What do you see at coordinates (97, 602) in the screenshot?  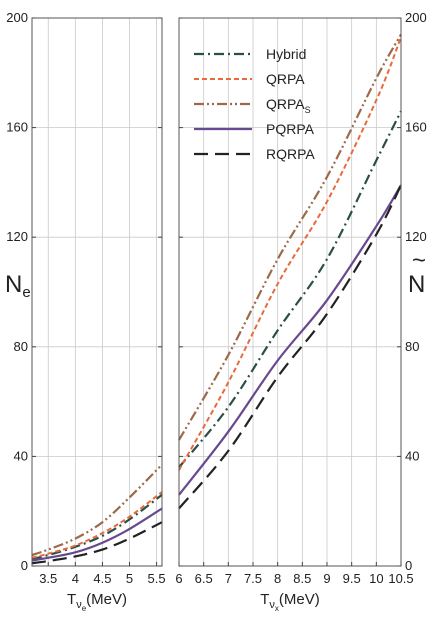 I see `x-axis-title-left: Tνe(MeV)` at bounding box center [97, 602].